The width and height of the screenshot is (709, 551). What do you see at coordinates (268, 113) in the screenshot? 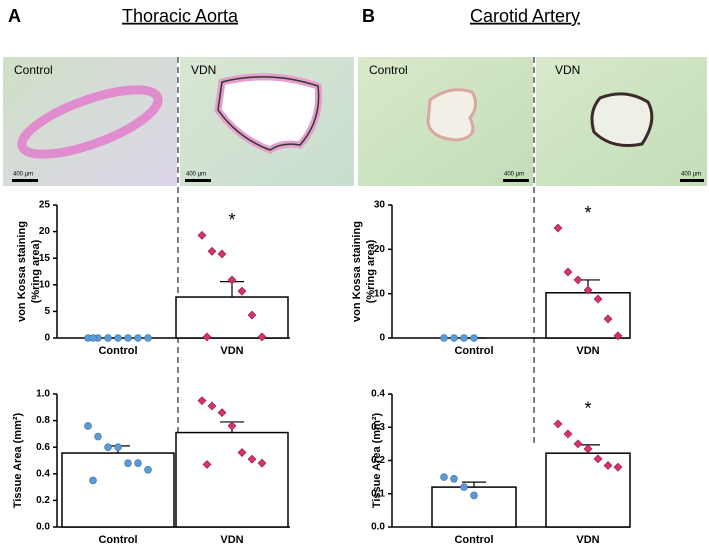
I see `tissue-outline` at bounding box center [268, 113].